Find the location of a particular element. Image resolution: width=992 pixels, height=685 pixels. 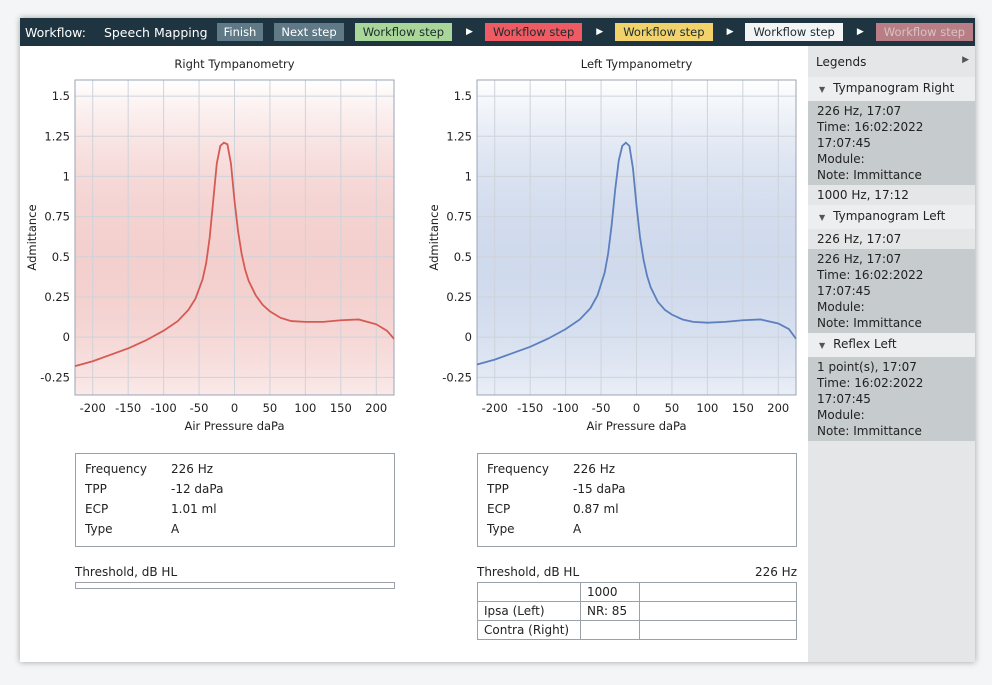

y-axis-label: Admittance is located at coordinates (32, 237).